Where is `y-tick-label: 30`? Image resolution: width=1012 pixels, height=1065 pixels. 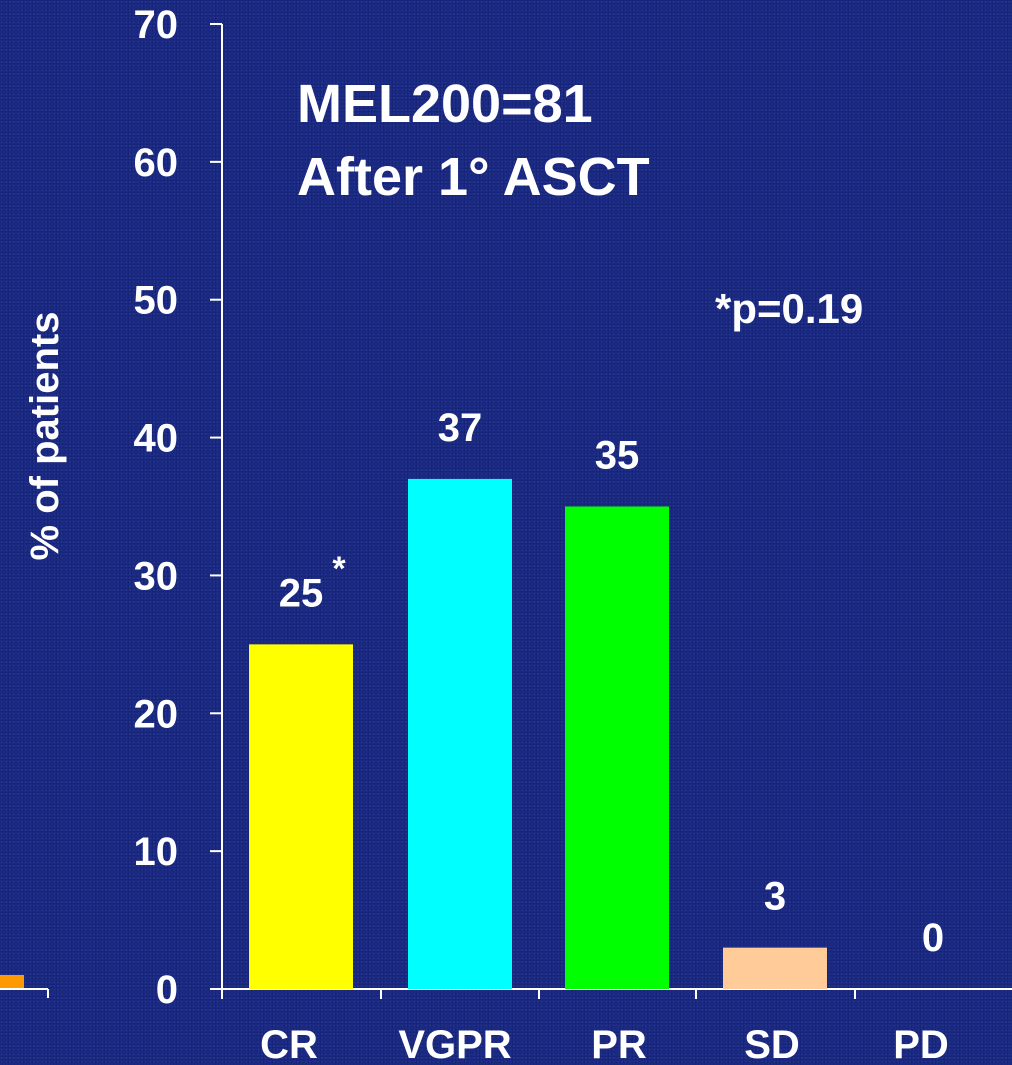 y-tick-label: 30 is located at coordinates (156, 576).